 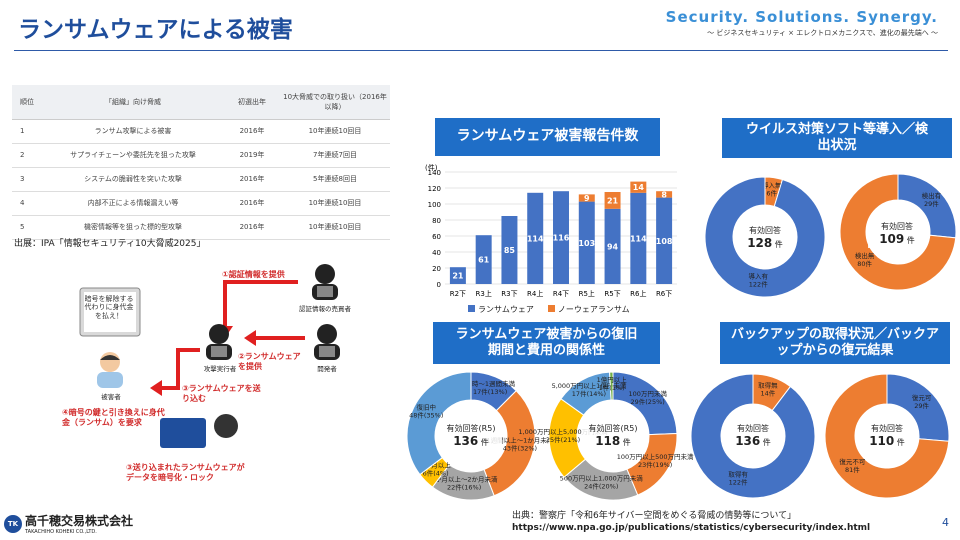 What do you see at coordinates (113, 417) in the screenshot?
I see `step-4-label: ④暗号の鍵と引き換えに身代金（ランサム）を要求` at bounding box center [113, 417].